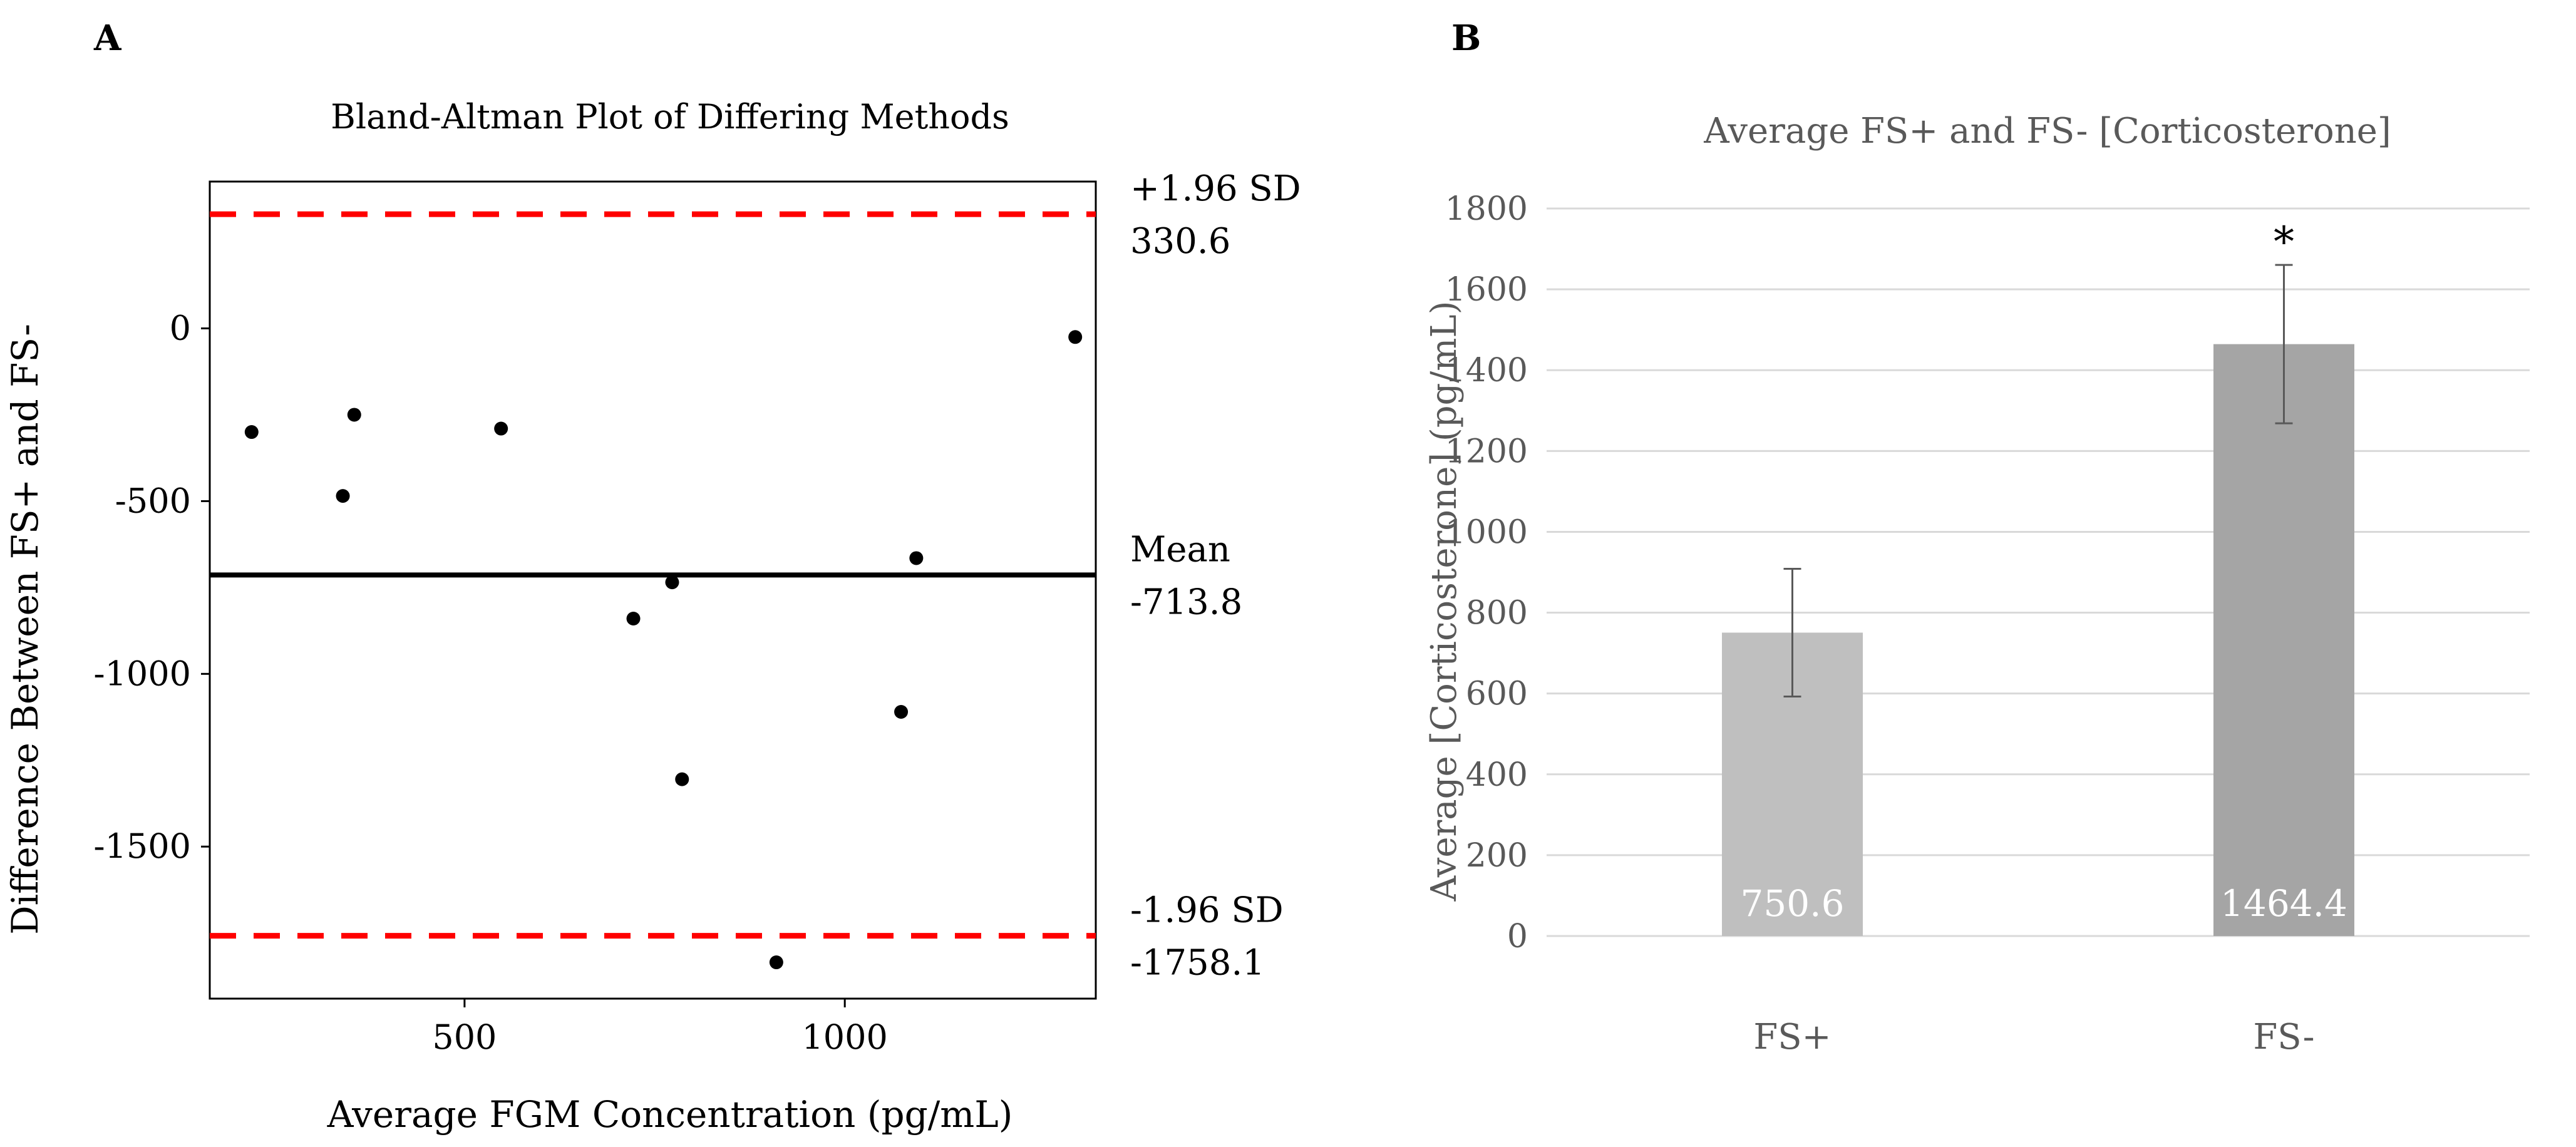 The image size is (2576, 1147). I want to click on lower-limit-value: -1758.1, so click(1197, 963).